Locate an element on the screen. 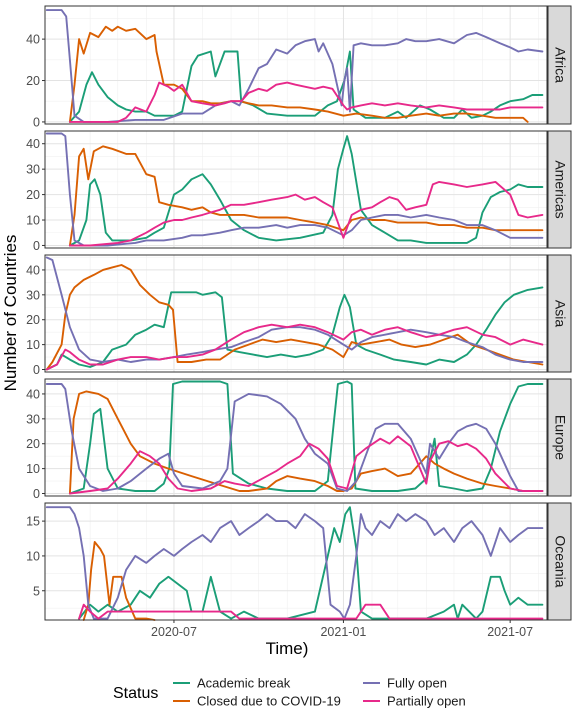 The height and width of the screenshot is (725, 576). legend-item: Closed due to COVID-19 is located at coordinates (257, 701).